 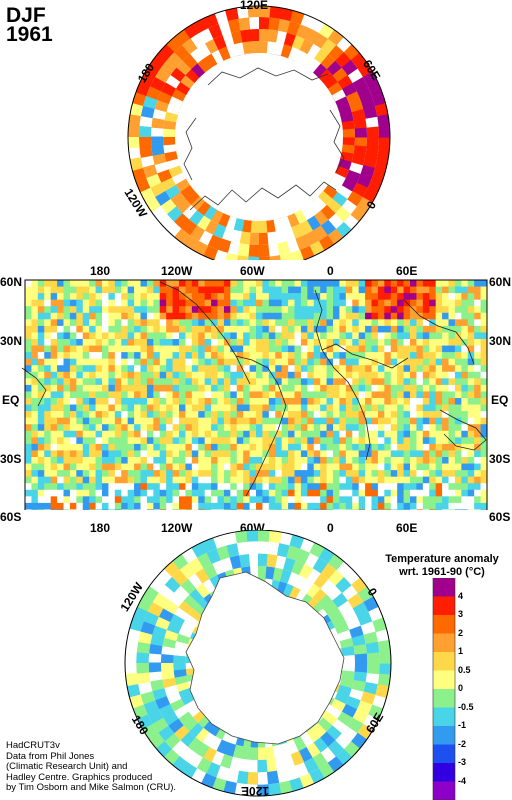 What do you see at coordinates (67, 766) in the screenshot?
I see `credit-line-3: (Climatic Research Unit) and` at bounding box center [67, 766].